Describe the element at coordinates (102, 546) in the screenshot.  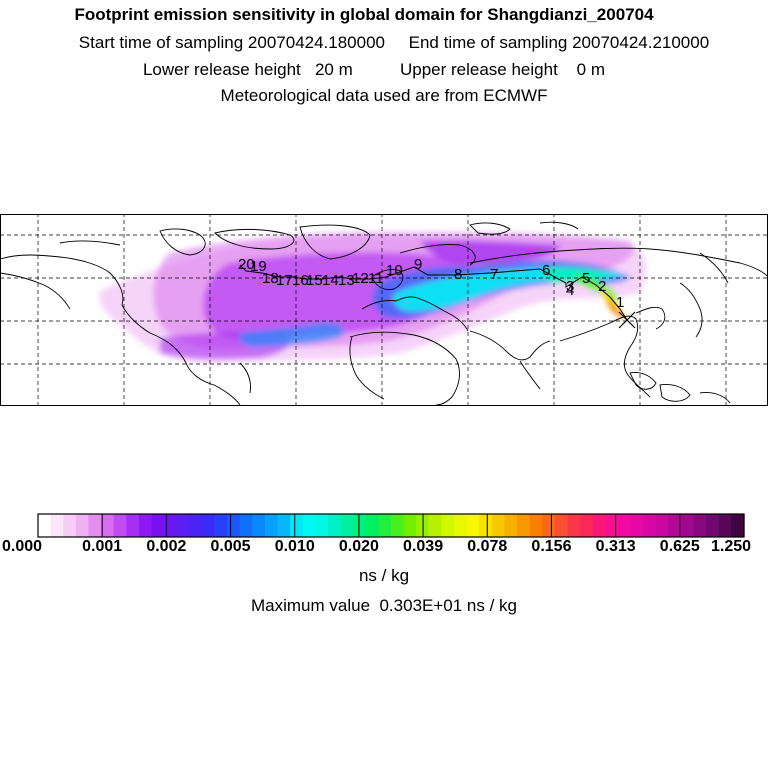
I see `colorbar-tick-label: 0.001` at that location.